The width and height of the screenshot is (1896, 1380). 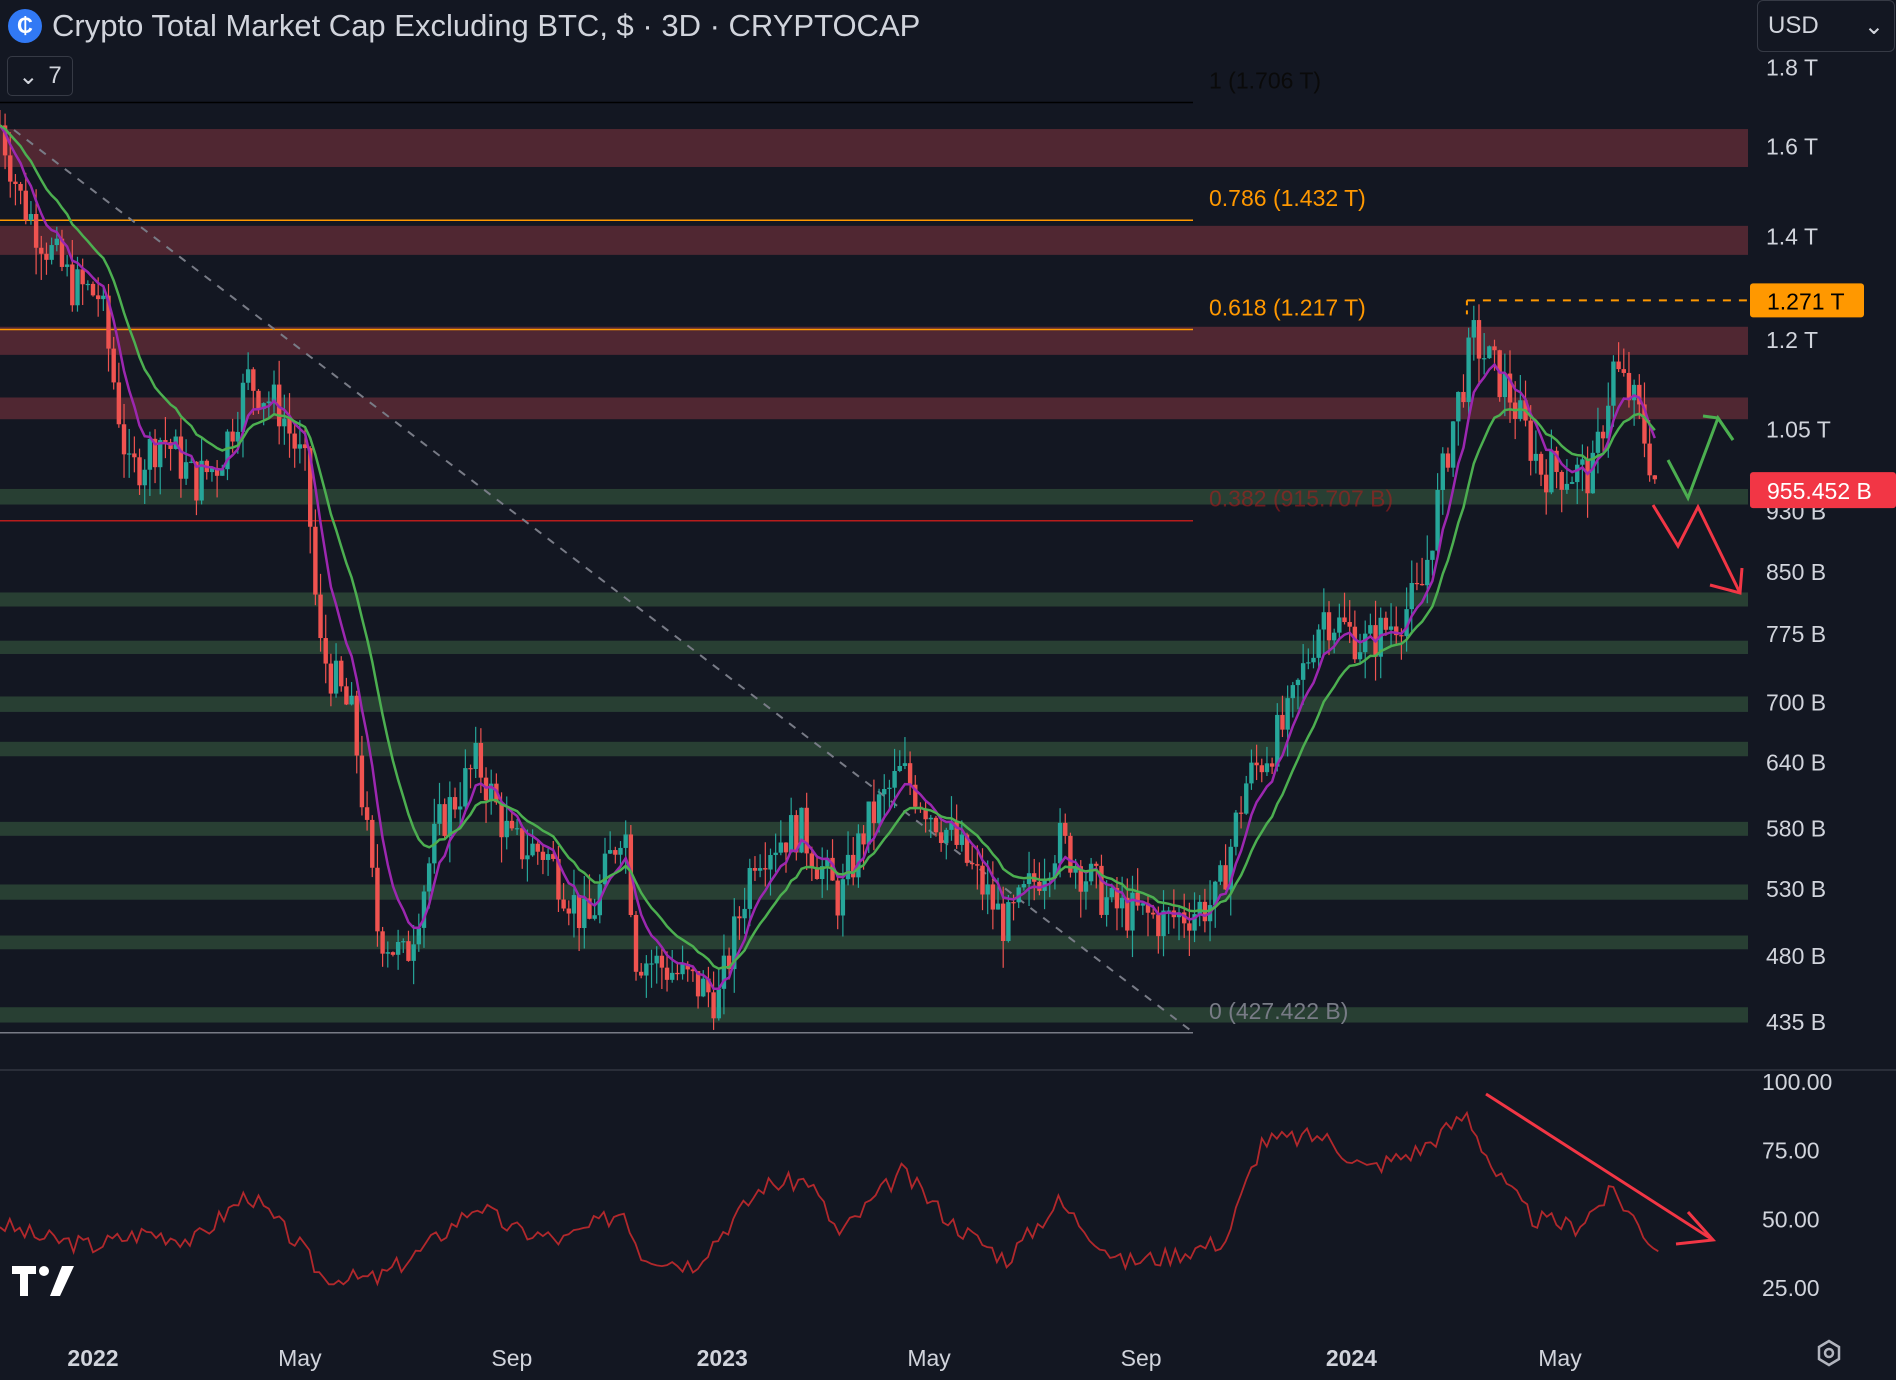 What do you see at coordinates (1806, 301) in the screenshot?
I see `high-marker-label: 1.271 T` at bounding box center [1806, 301].